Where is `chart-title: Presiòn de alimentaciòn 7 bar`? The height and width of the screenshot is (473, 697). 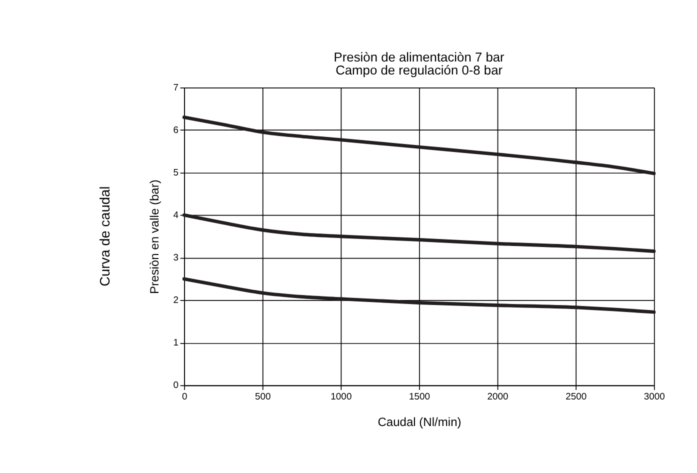
chart-title: Presiòn de alimentaciòn 7 bar is located at coordinates (420, 57).